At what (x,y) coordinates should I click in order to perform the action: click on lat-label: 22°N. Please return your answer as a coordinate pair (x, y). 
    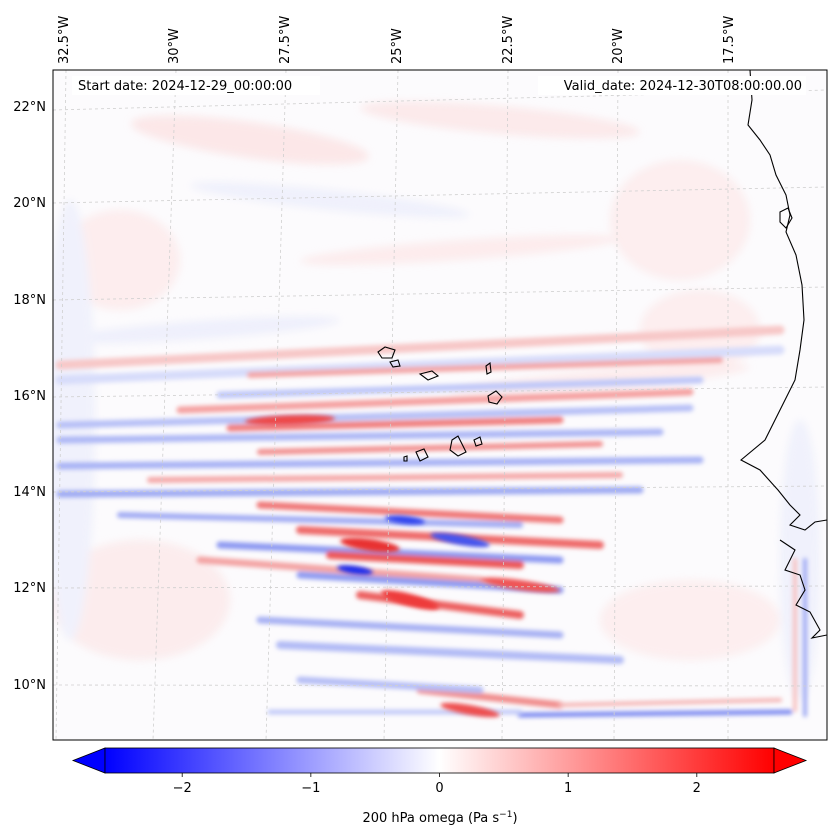
    Looking at the image, I should click on (29, 107).